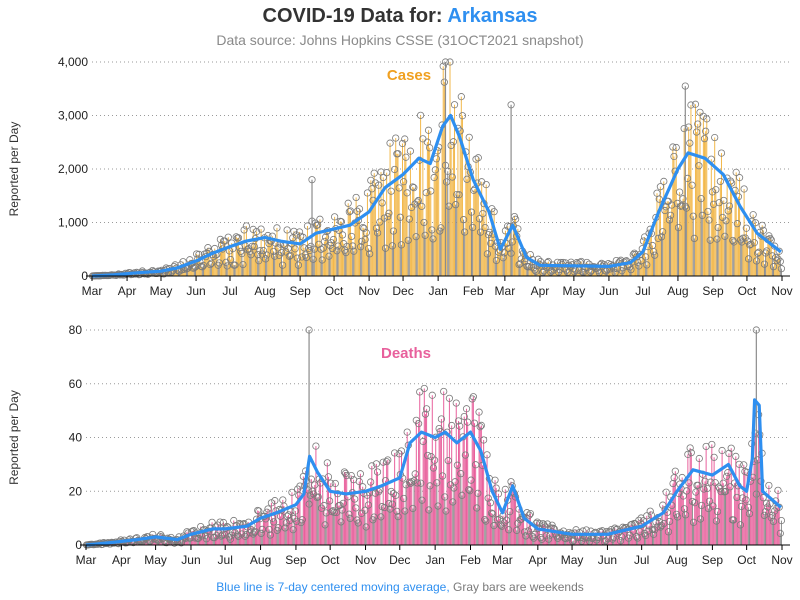 The width and height of the screenshot is (800, 600). I want to click on y-tick-label: 40, so click(76, 438).